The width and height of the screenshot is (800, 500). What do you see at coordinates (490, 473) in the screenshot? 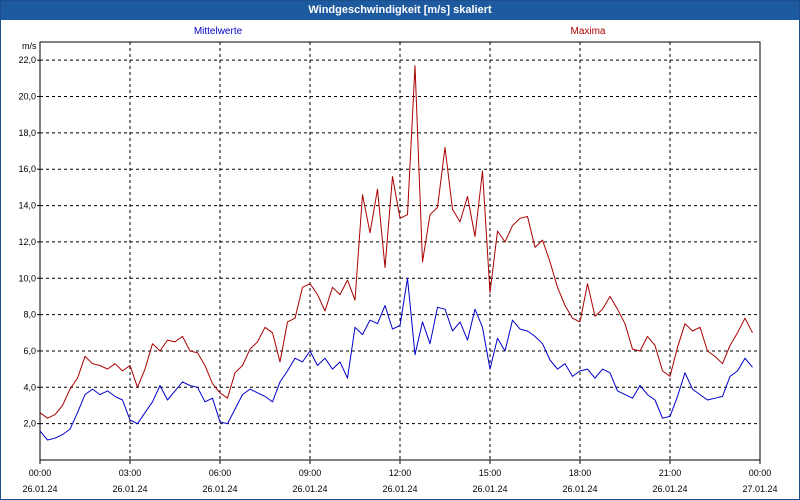
I see `x-tick-time: 15:00` at bounding box center [490, 473].